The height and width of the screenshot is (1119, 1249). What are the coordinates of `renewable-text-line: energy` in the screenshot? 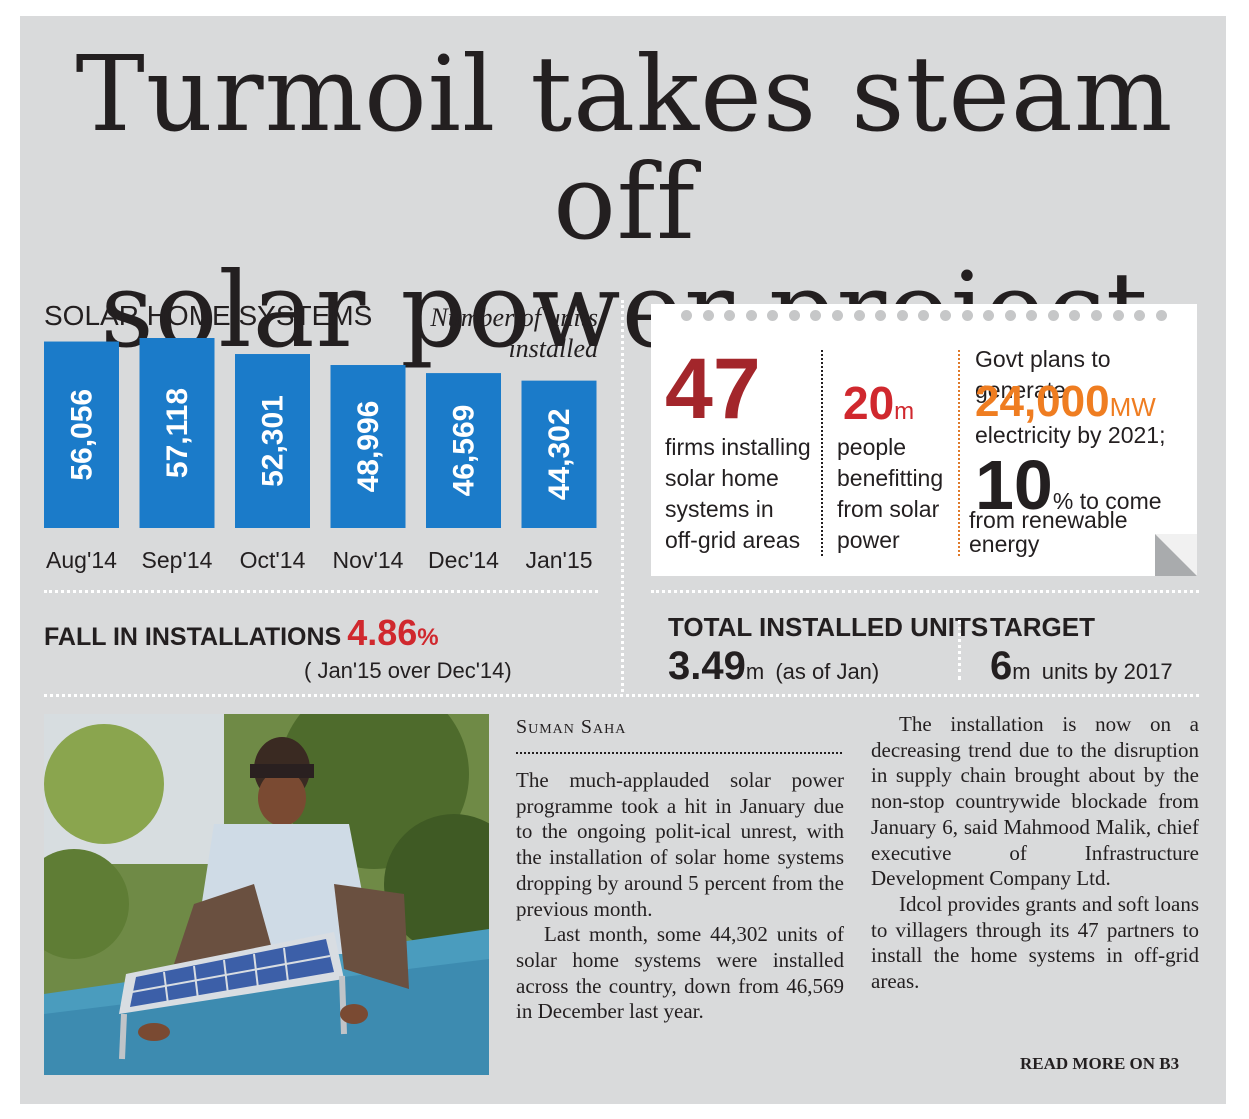 It's located at (1004, 544).